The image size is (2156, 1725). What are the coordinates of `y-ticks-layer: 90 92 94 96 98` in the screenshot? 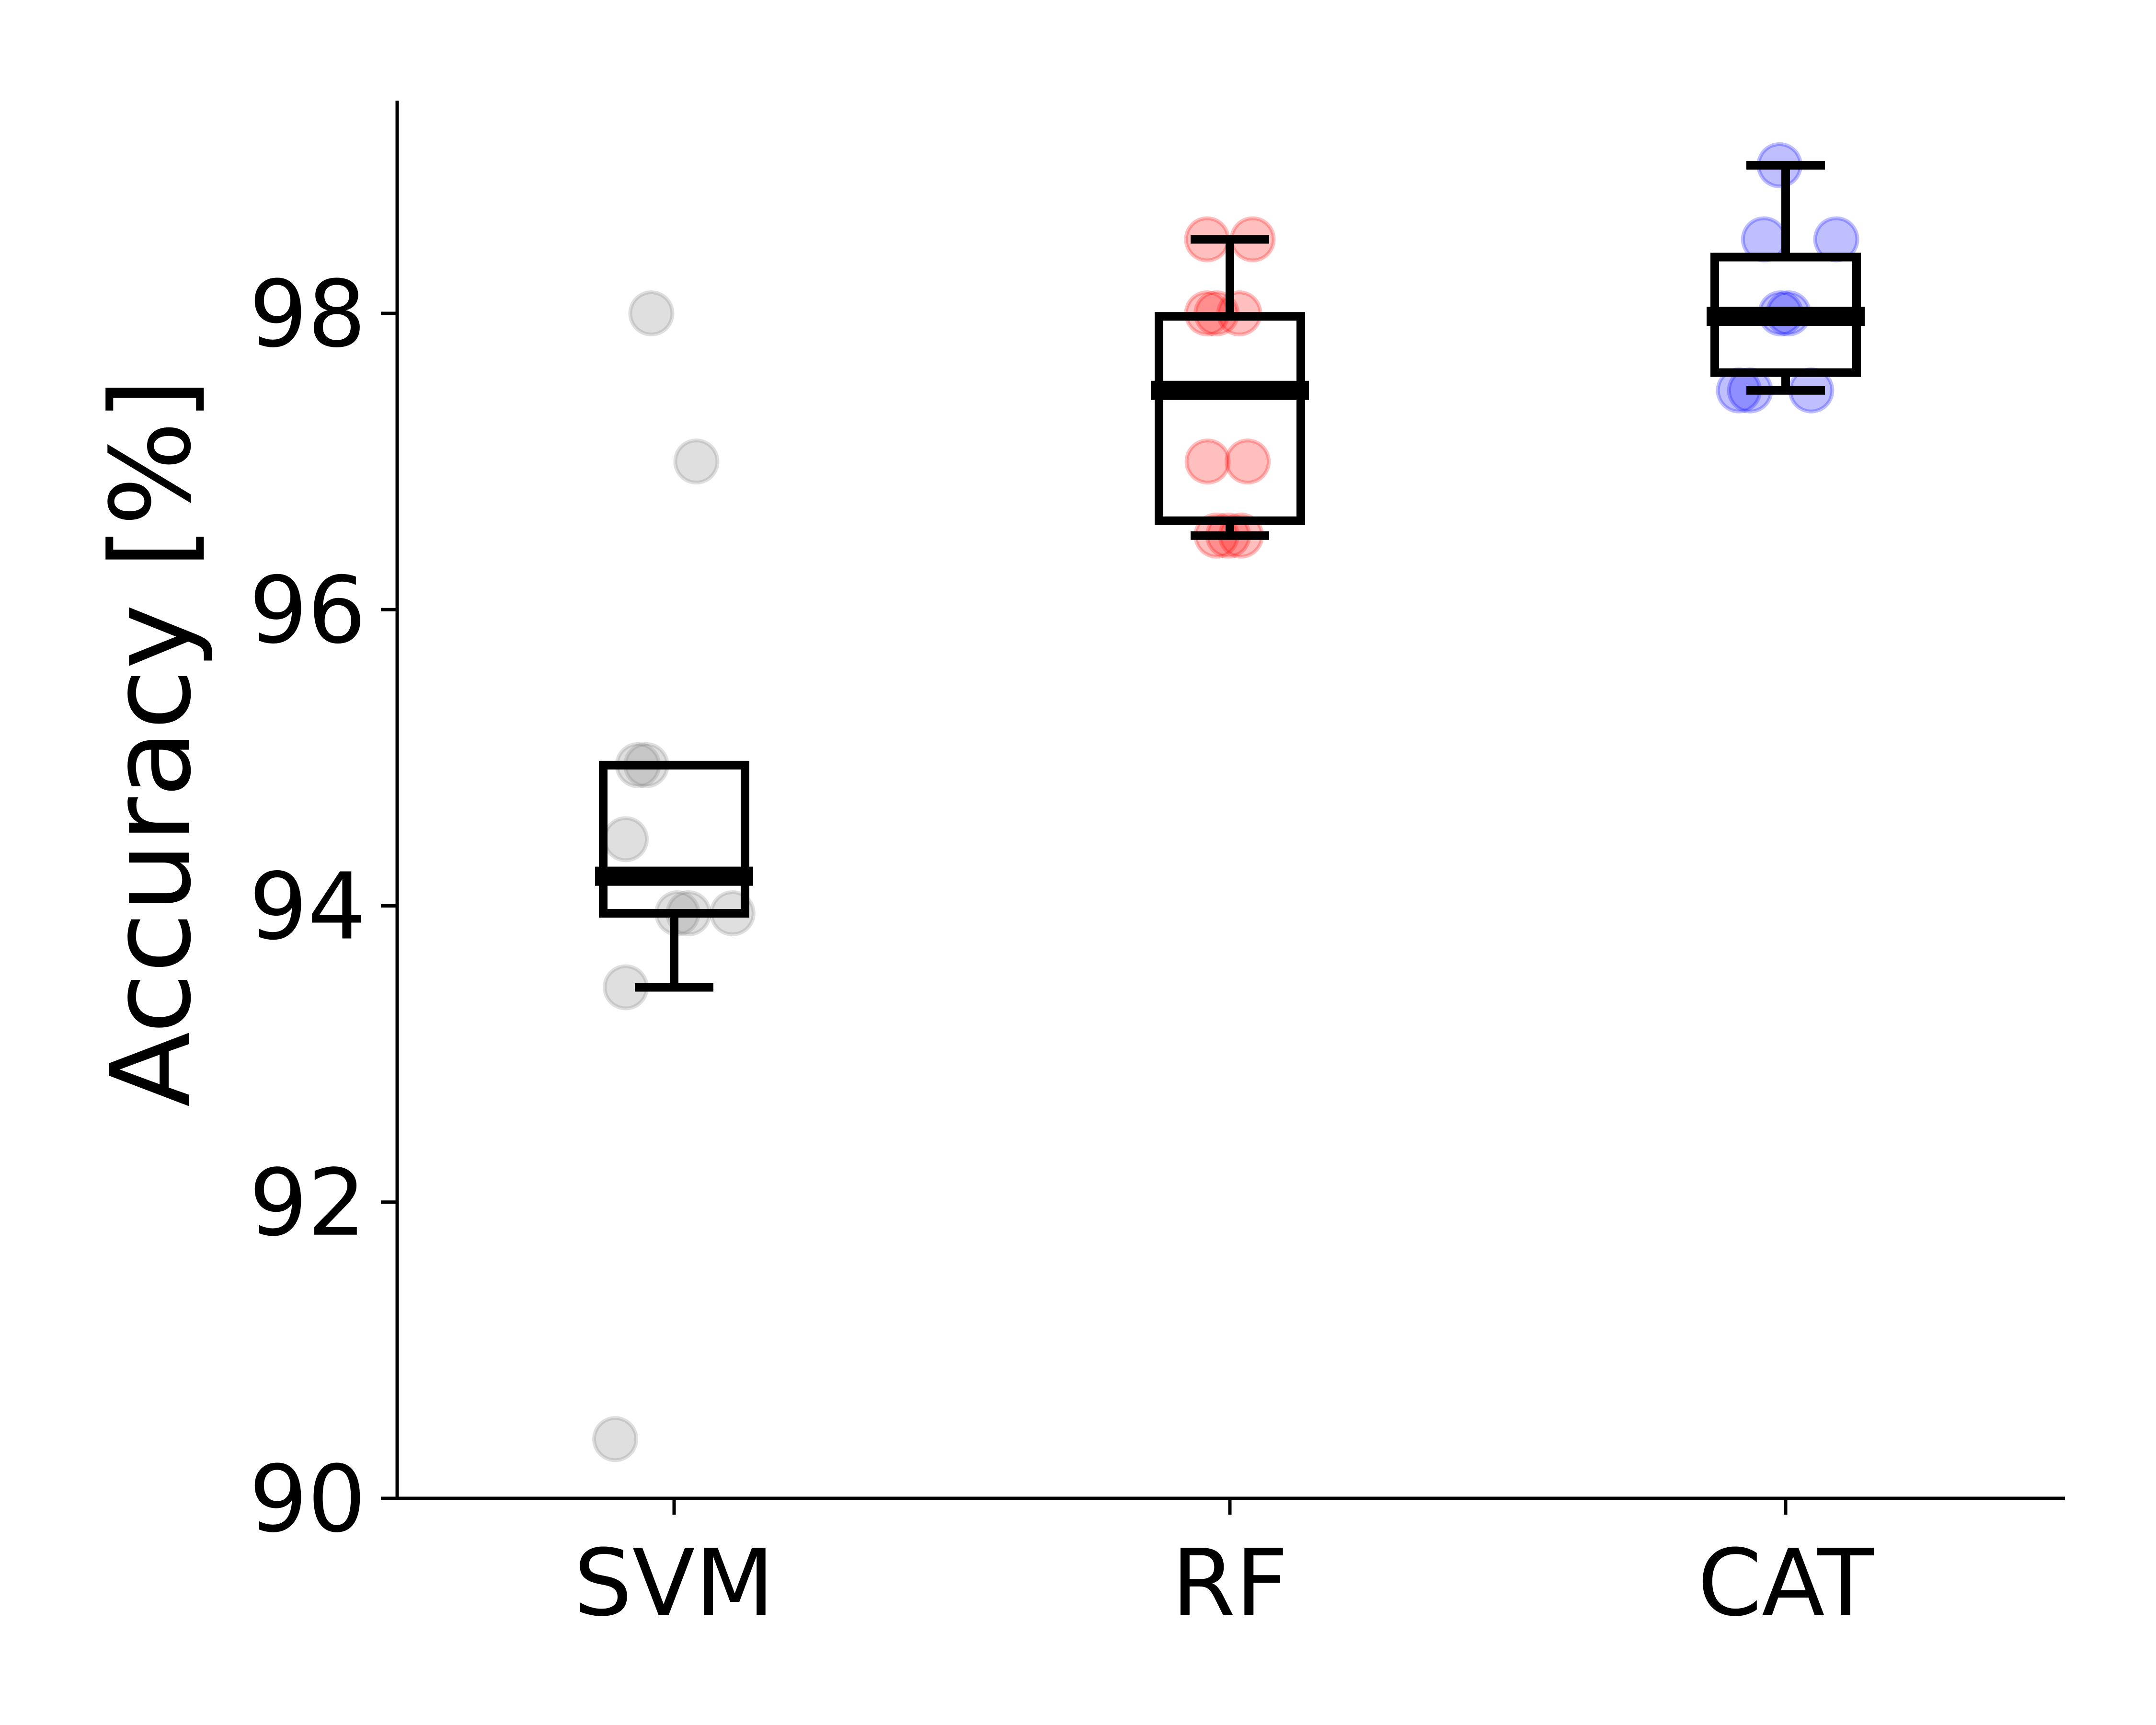 It's located at (323, 907).